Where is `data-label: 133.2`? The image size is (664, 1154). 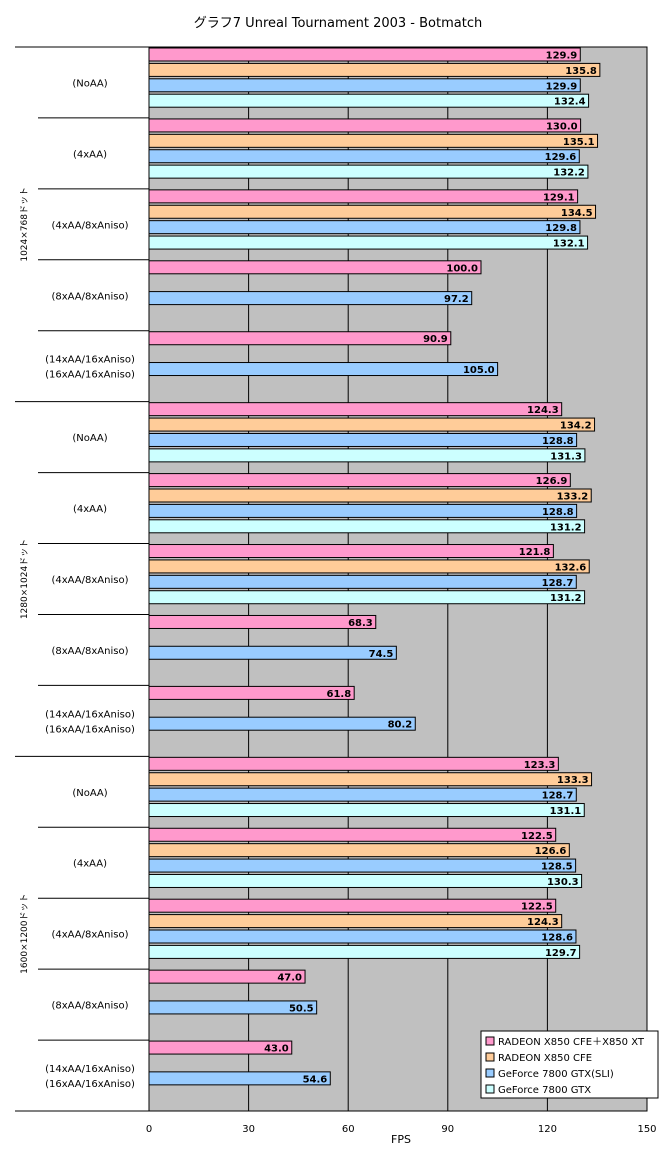 data-label: 133.2 is located at coordinates (573, 497).